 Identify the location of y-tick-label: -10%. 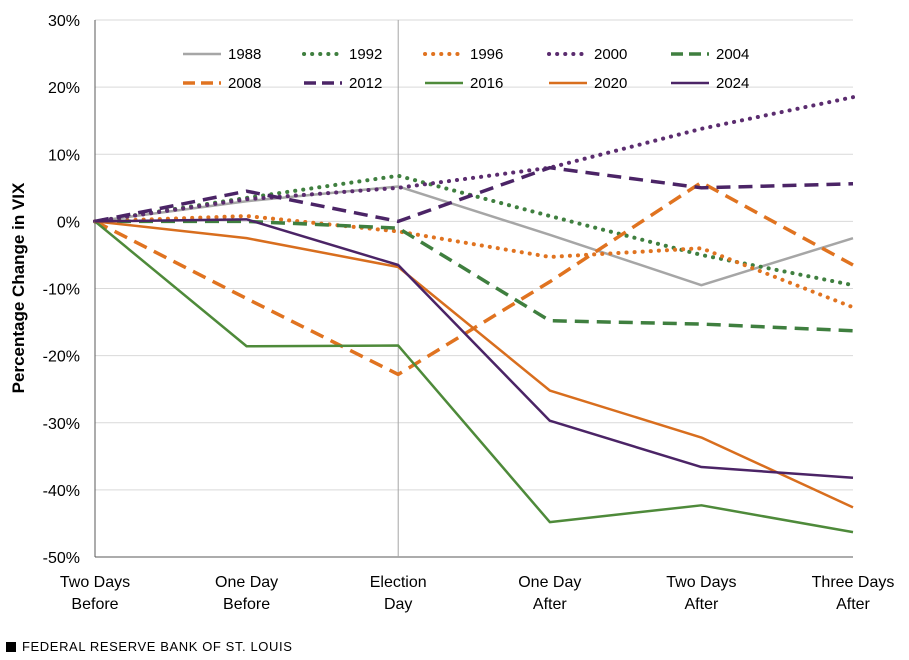
(61, 290).